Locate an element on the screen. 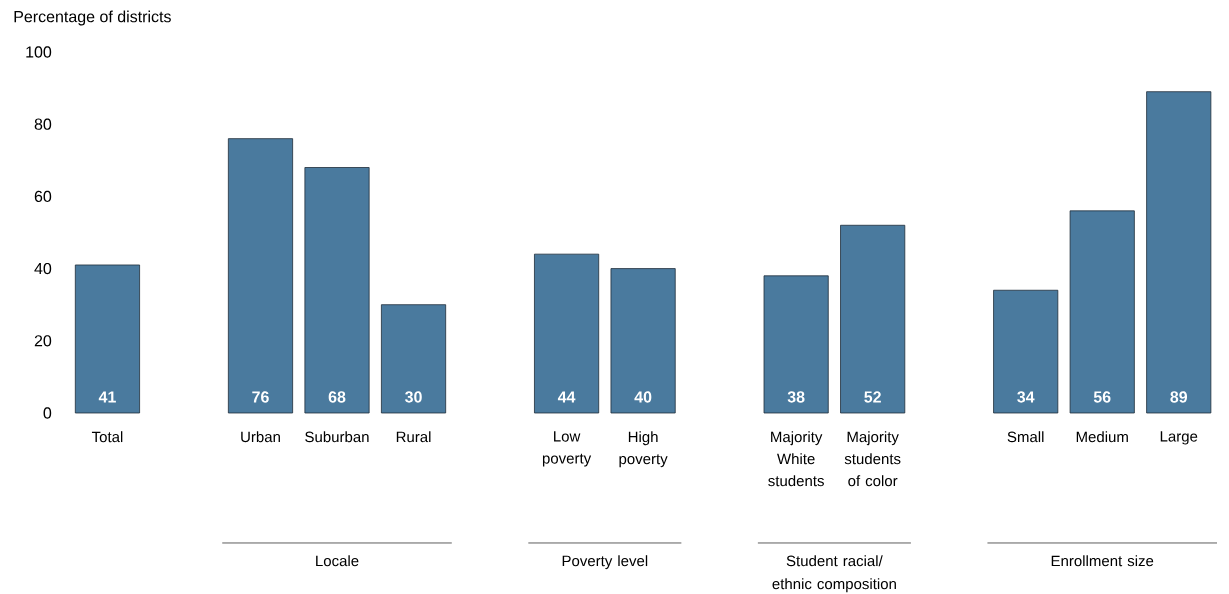 Image resolution: width=1229 pixels, height=594 pixels. data-label: 52 is located at coordinates (872, 397).